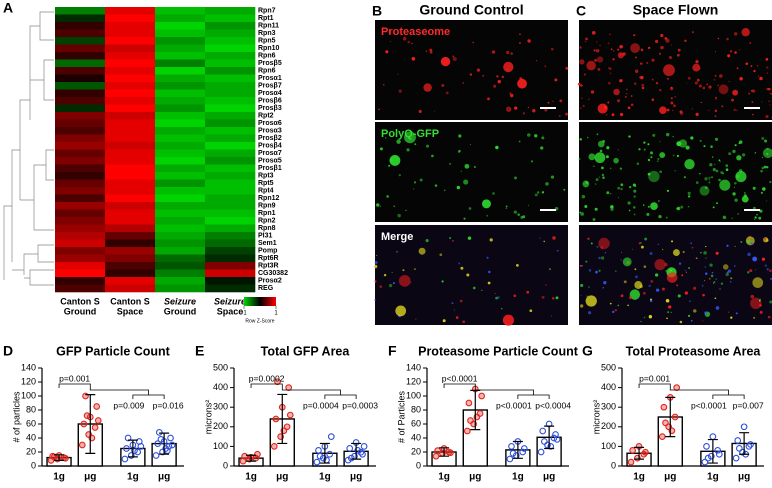  Describe the element at coordinates (654, 378) in the screenshot. I see `p-value: p=0.001` at that location.